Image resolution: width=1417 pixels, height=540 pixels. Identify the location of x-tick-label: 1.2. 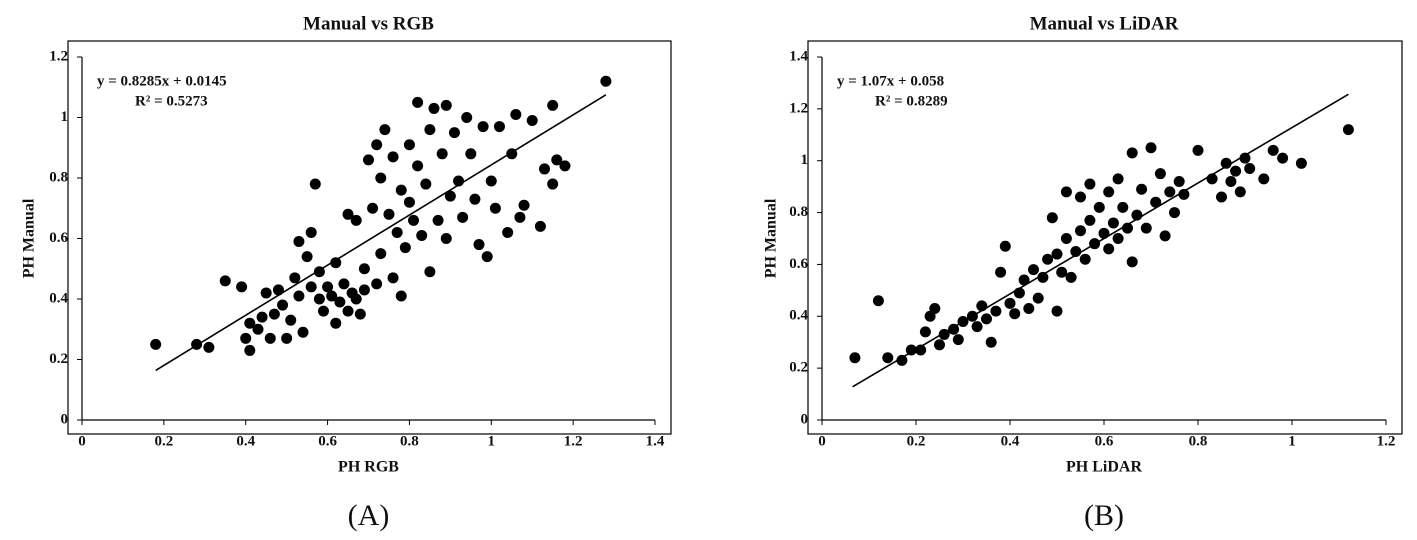
(573, 441).